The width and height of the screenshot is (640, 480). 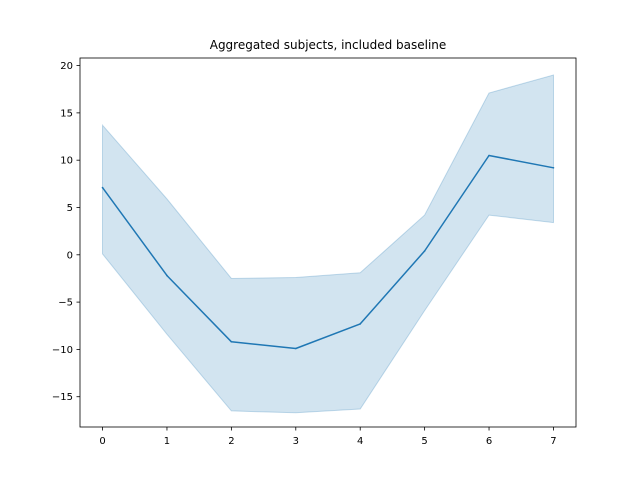 I want to click on y-tick-label-5: −5, so click(x=65, y=303).